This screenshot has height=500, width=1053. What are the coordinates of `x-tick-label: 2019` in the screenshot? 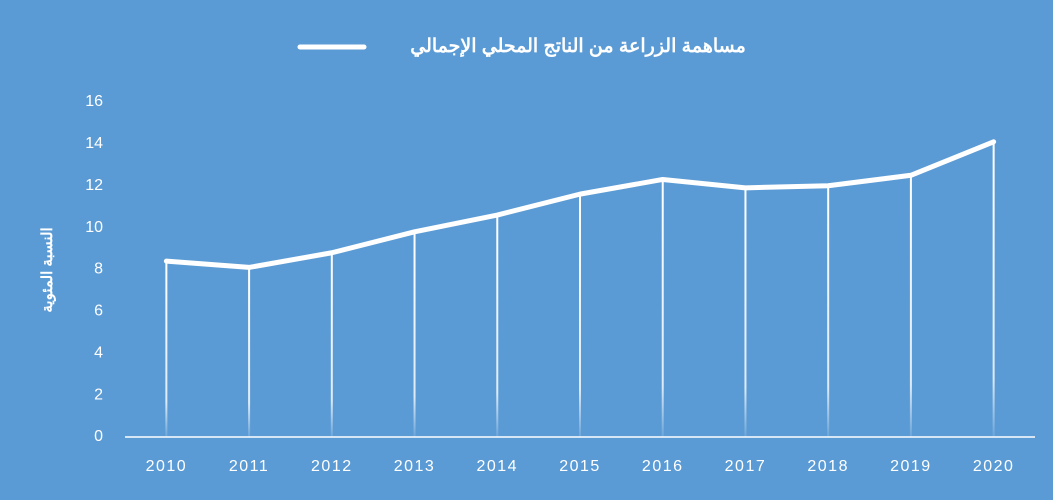 It's located at (911, 466).